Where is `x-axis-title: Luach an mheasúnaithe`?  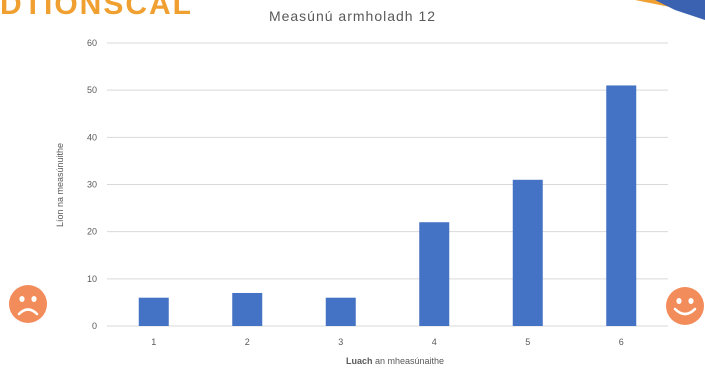
x-axis-title: Luach an mheasúnaithe is located at coordinates (352, 361).